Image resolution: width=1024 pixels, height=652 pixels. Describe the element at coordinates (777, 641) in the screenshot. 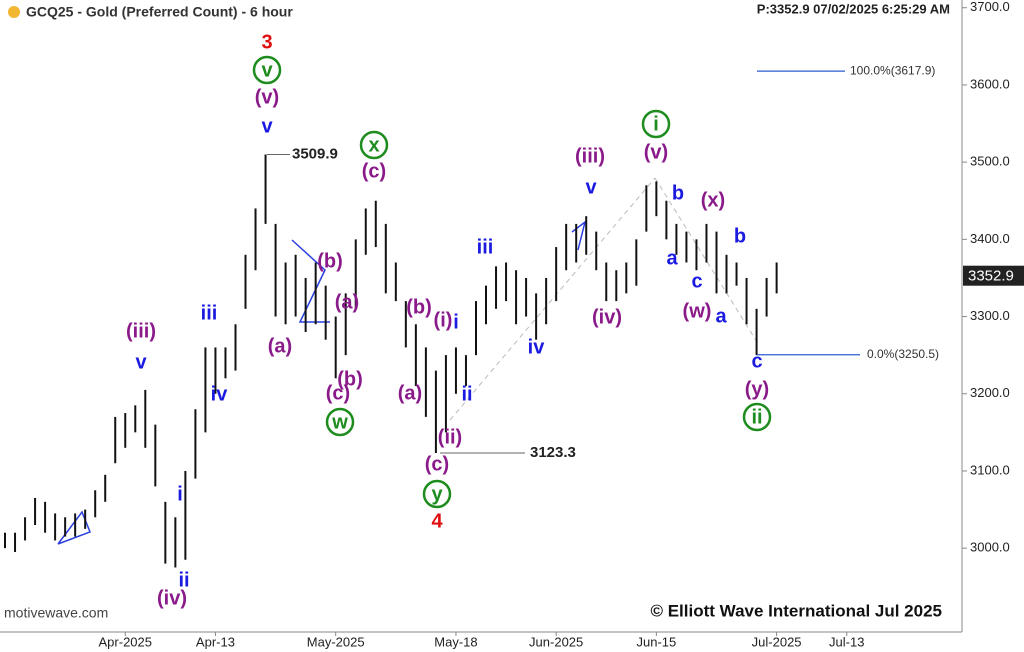

I see `x-tick-label: Jul-2025` at that location.